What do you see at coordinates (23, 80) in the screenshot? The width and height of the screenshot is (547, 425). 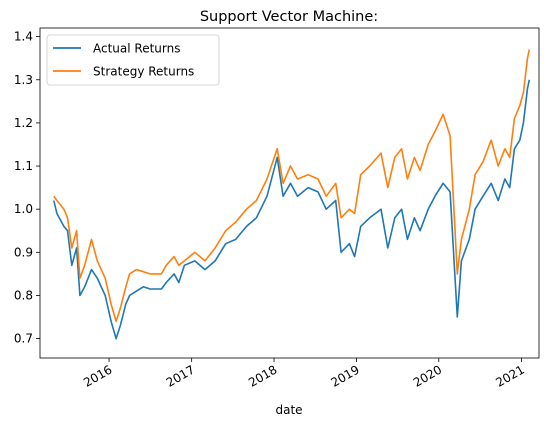 I see `y-tick-label: 1.3` at bounding box center [23, 80].